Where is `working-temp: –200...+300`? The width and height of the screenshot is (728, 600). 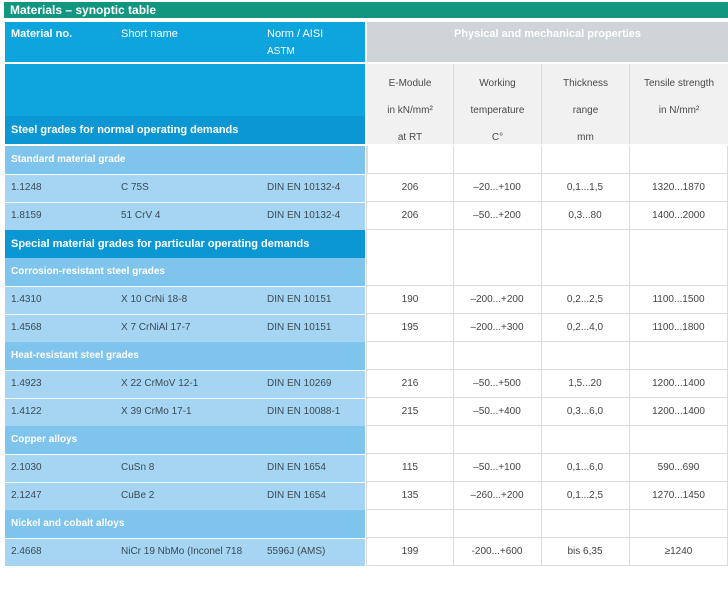
working-temp: –200...+300 is located at coordinates (497, 327).